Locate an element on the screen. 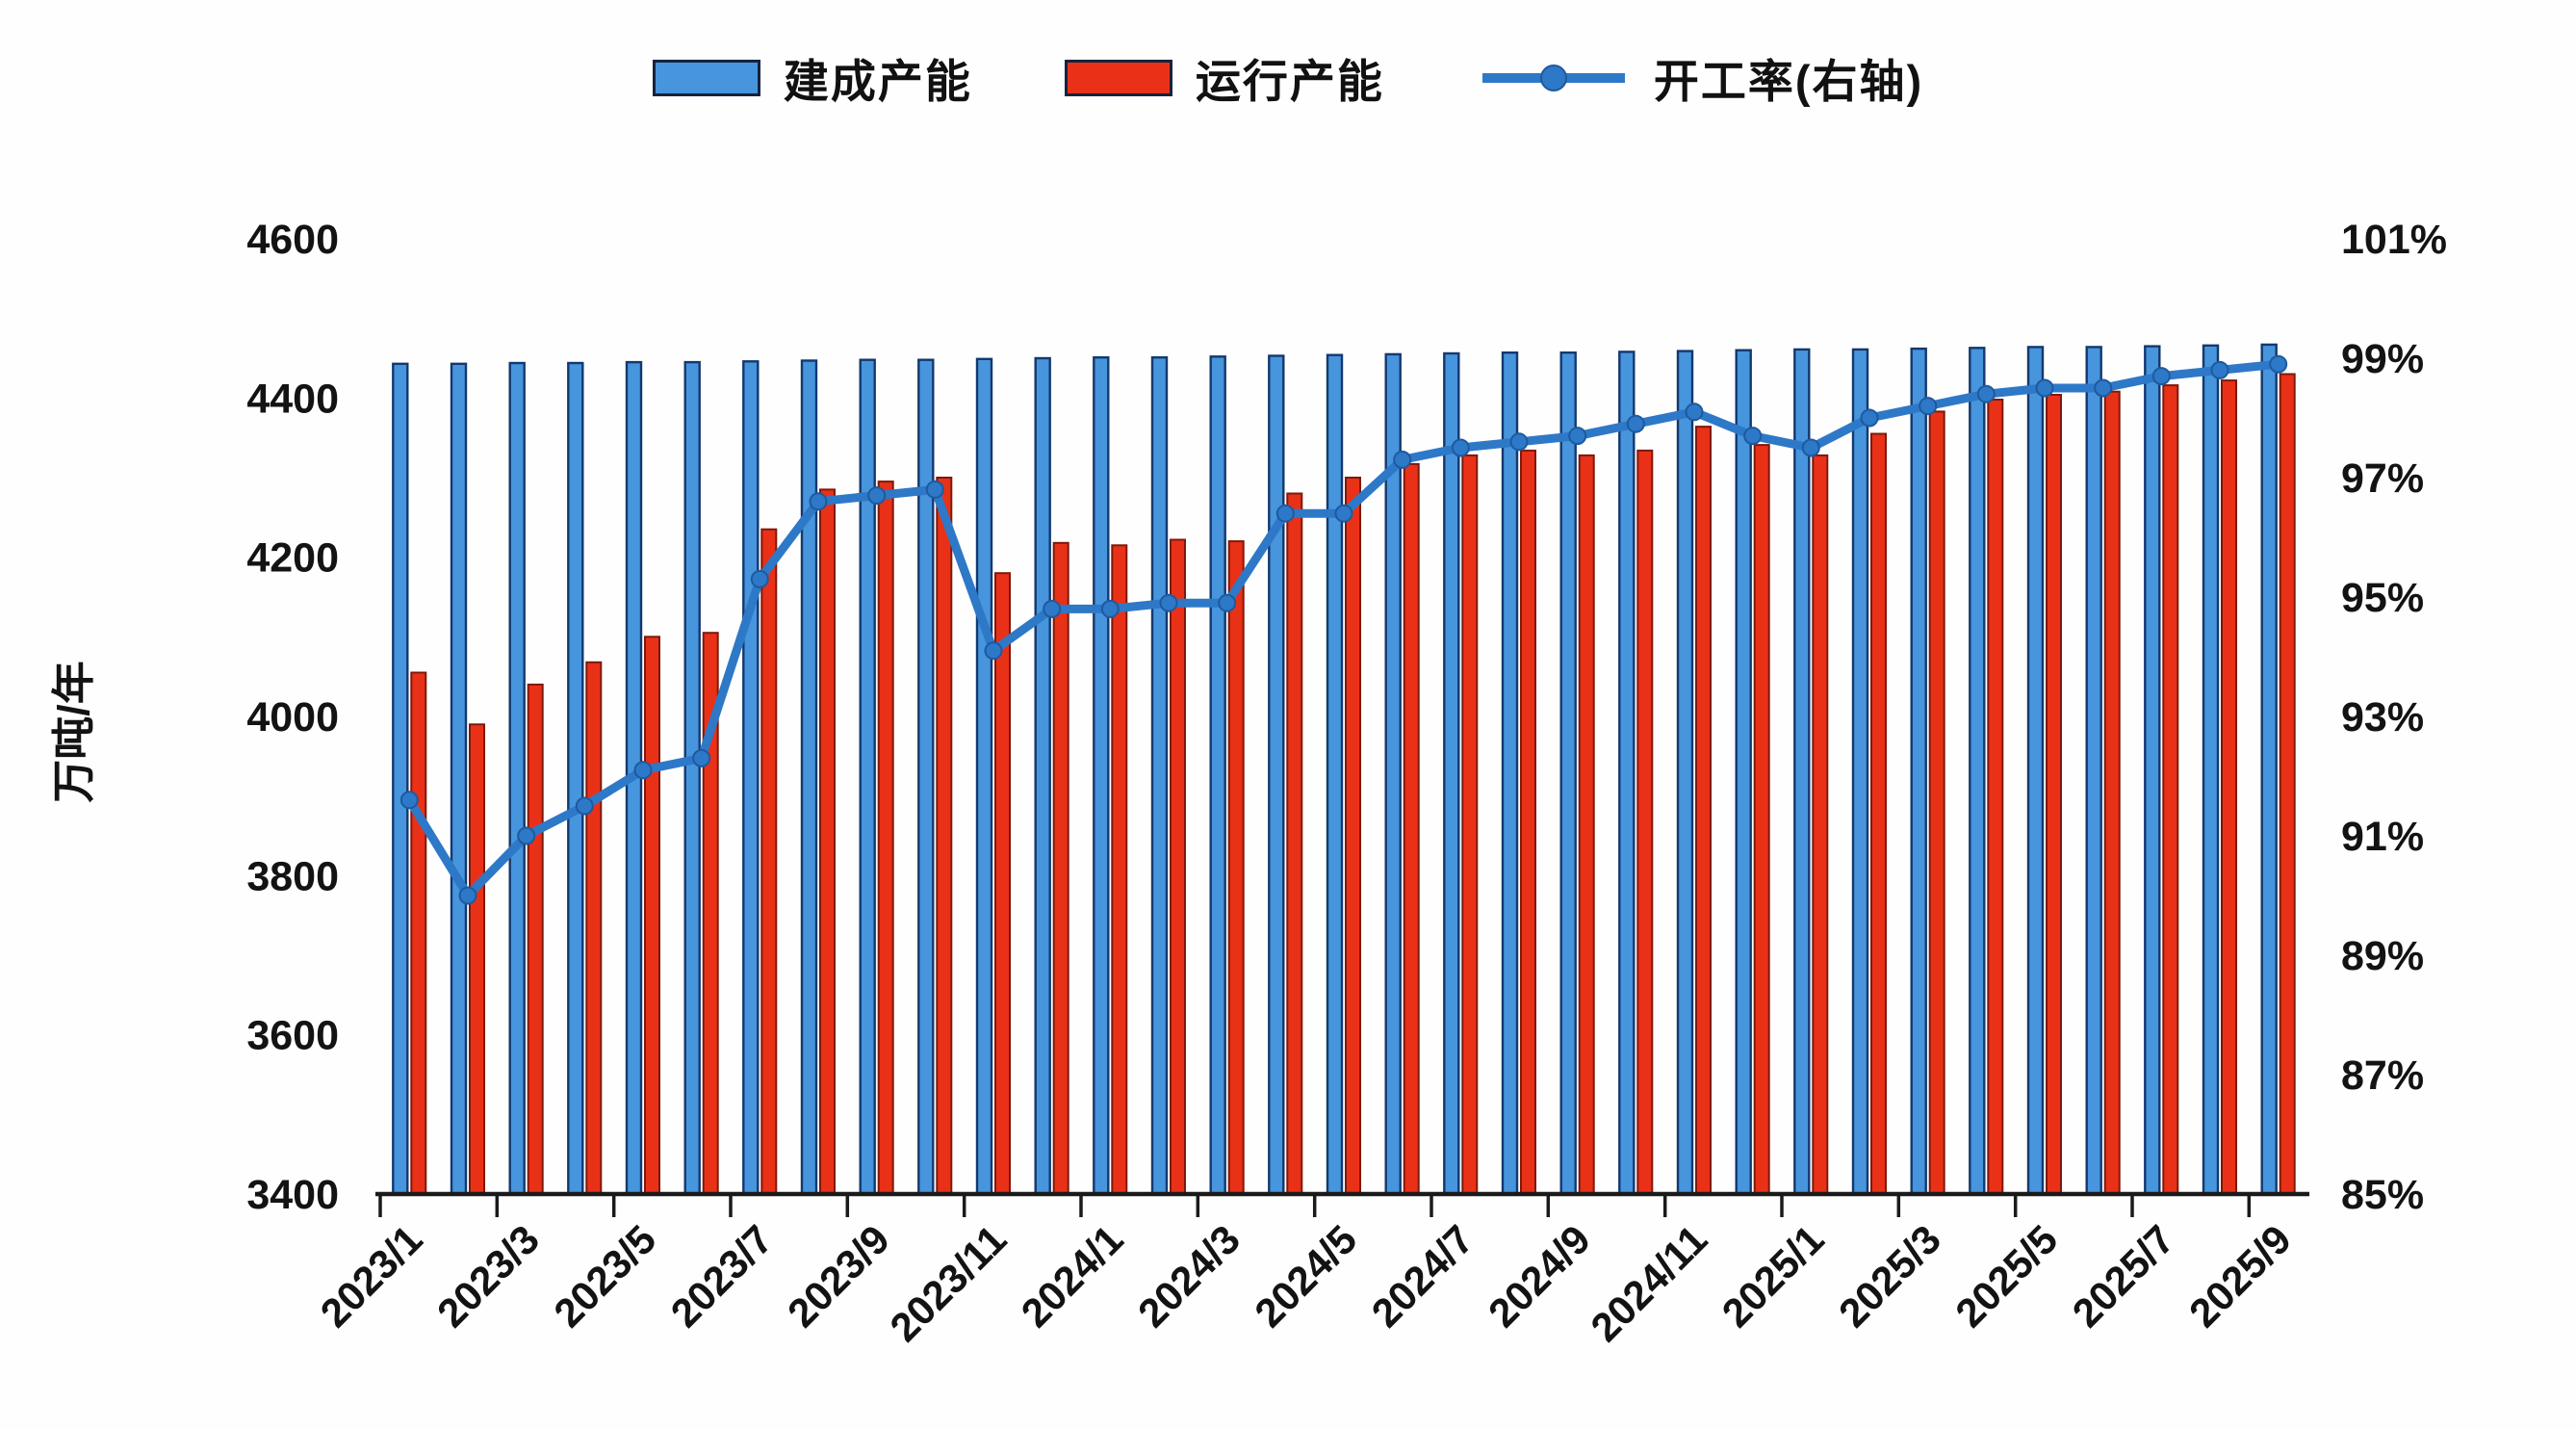 This screenshot has height=1429, width=2576. x-axis-tick-label: 2023/3 is located at coordinates (488, 1276).